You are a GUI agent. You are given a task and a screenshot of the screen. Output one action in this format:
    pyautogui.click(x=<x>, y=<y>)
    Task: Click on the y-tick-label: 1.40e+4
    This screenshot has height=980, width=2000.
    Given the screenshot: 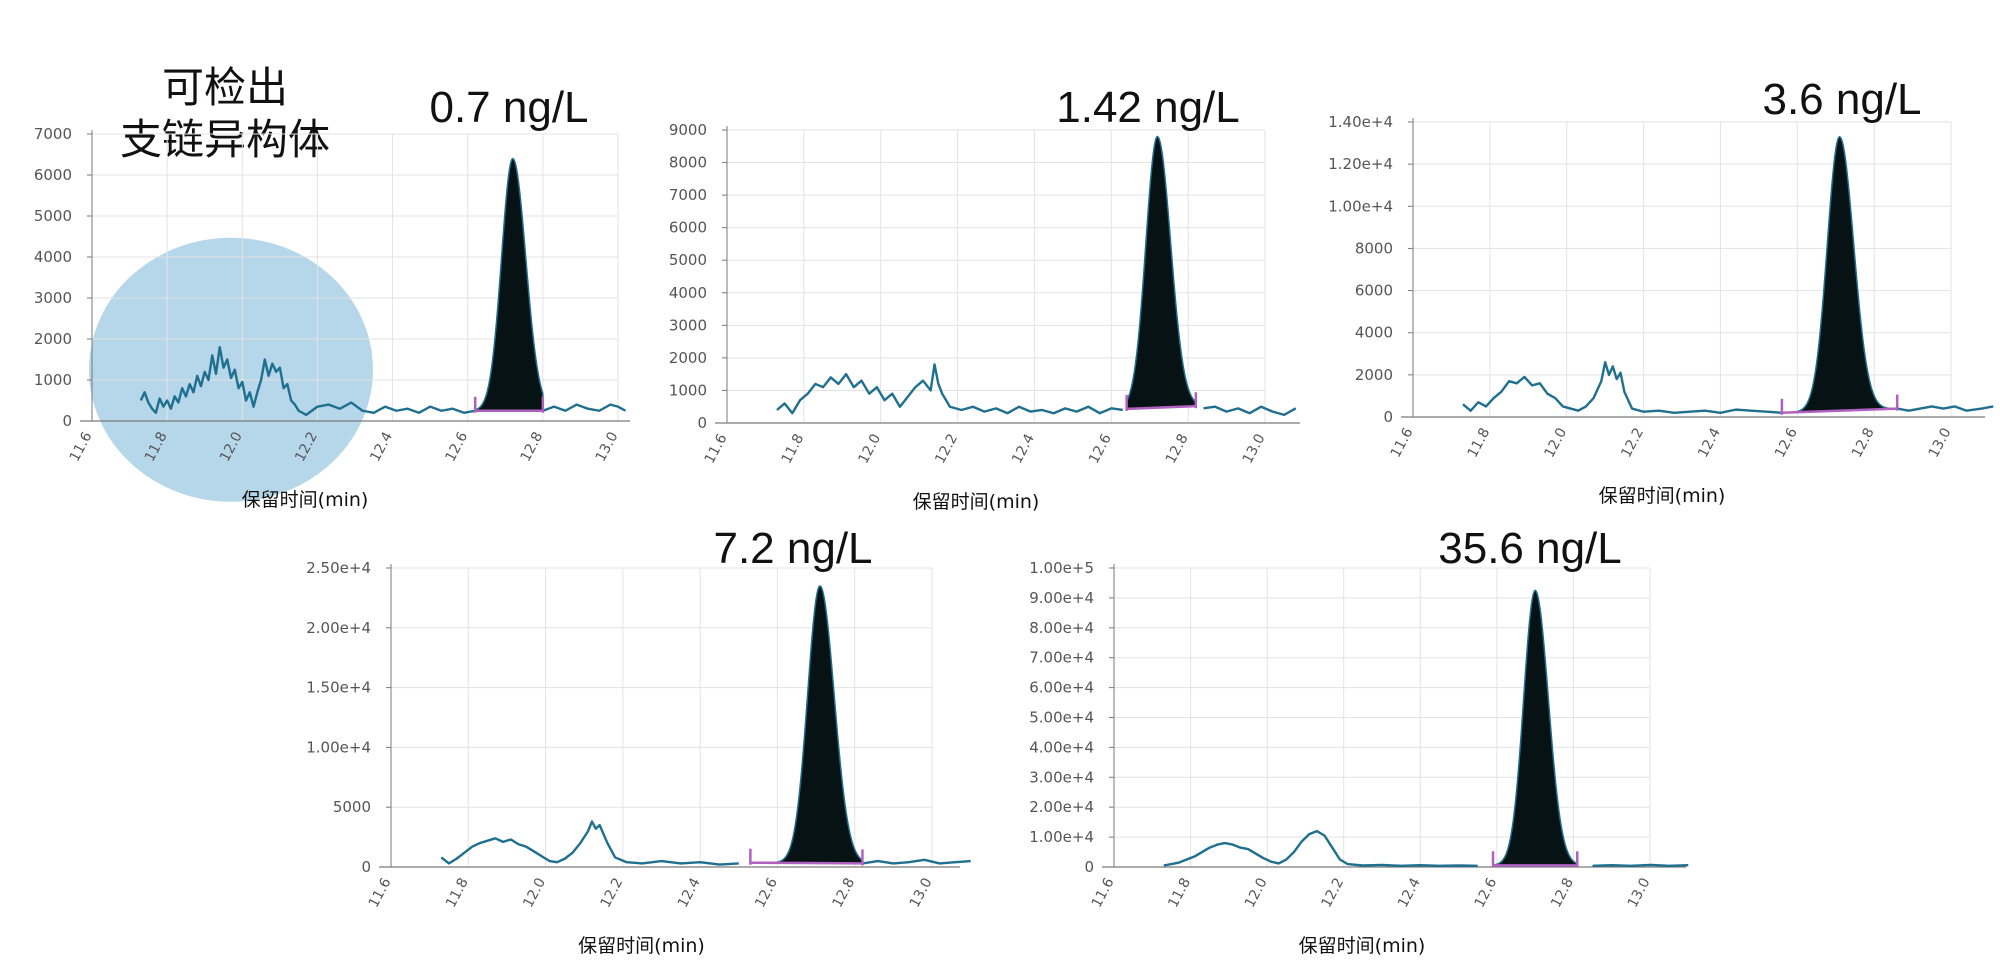 What is the action you would take?
    pyautogui.click(x=1360, y=122)
    